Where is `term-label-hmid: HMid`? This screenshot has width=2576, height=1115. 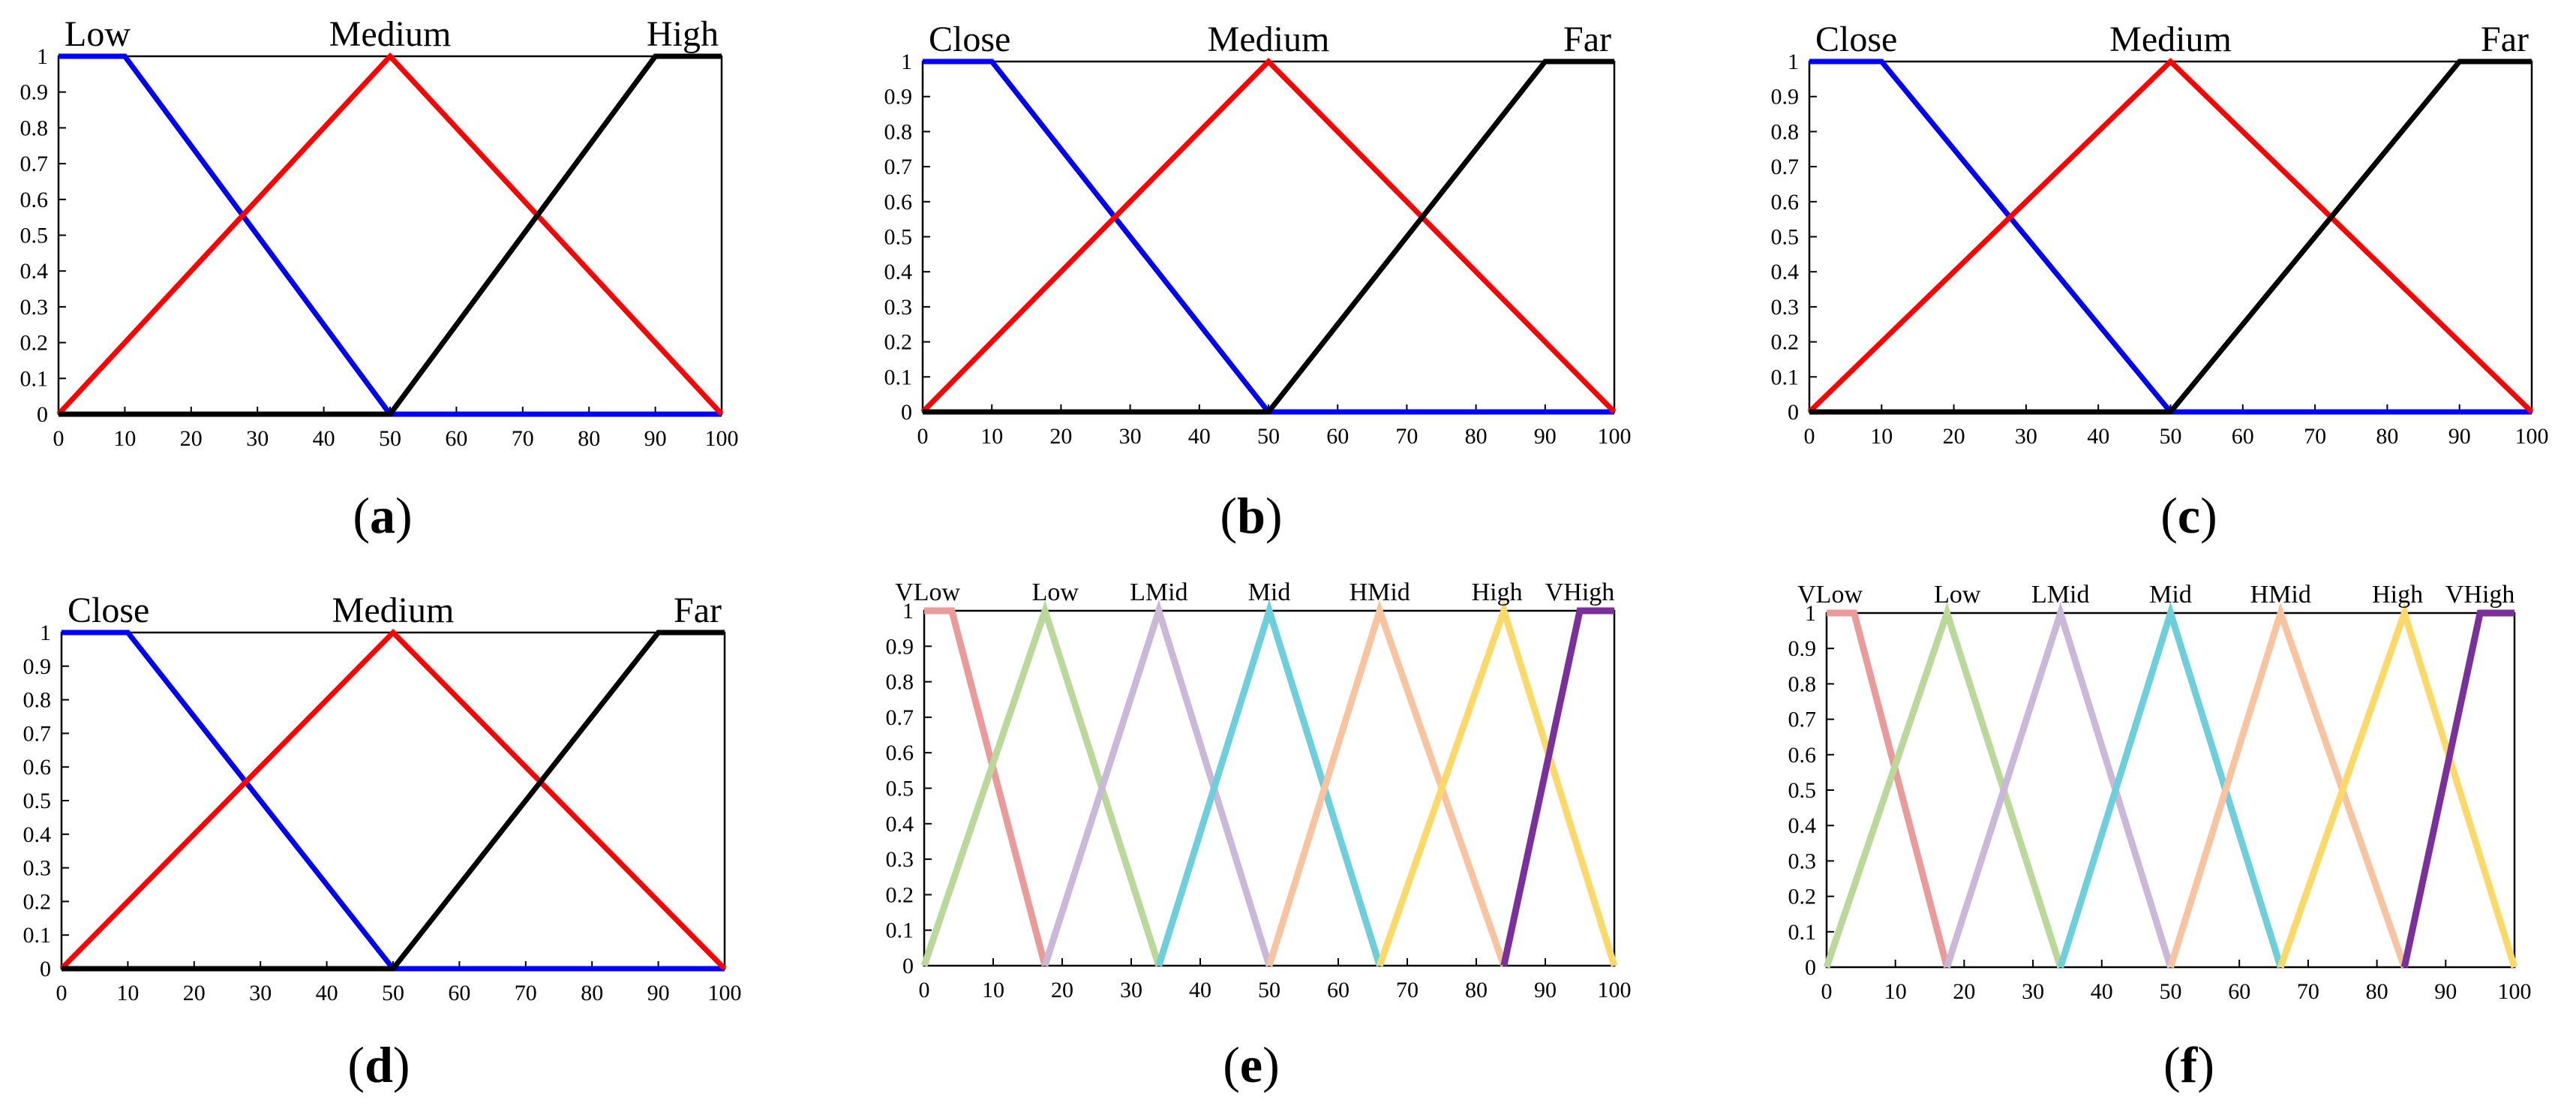 term-label-hmid: HMid is located at coordinates (1380, 592).